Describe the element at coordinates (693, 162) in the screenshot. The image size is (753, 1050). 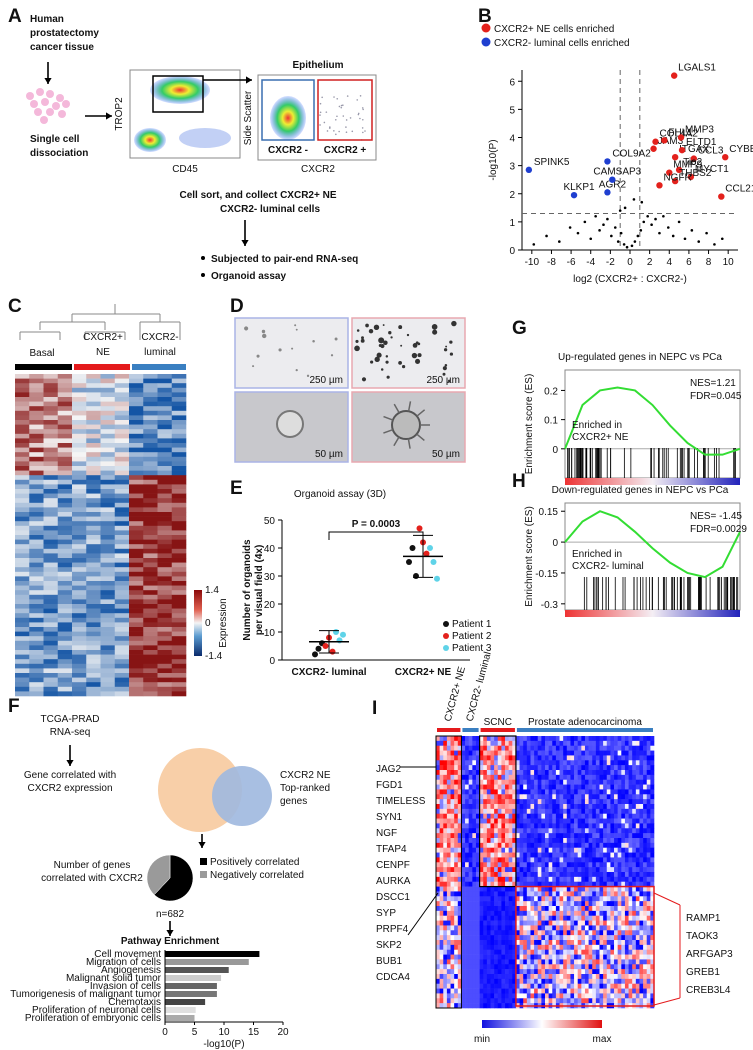
I see `point-label: Tie2` at that location.